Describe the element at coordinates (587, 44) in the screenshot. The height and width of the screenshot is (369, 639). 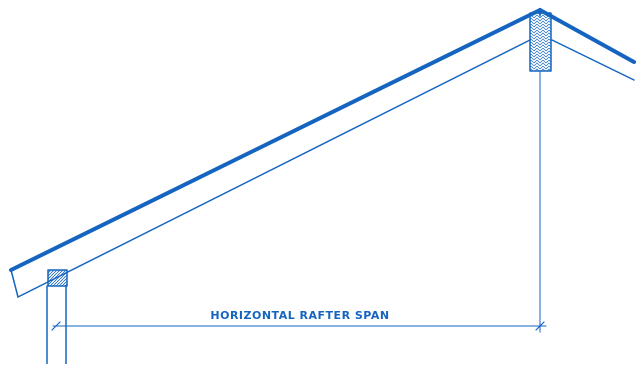
I see `right-rafter` at that location.